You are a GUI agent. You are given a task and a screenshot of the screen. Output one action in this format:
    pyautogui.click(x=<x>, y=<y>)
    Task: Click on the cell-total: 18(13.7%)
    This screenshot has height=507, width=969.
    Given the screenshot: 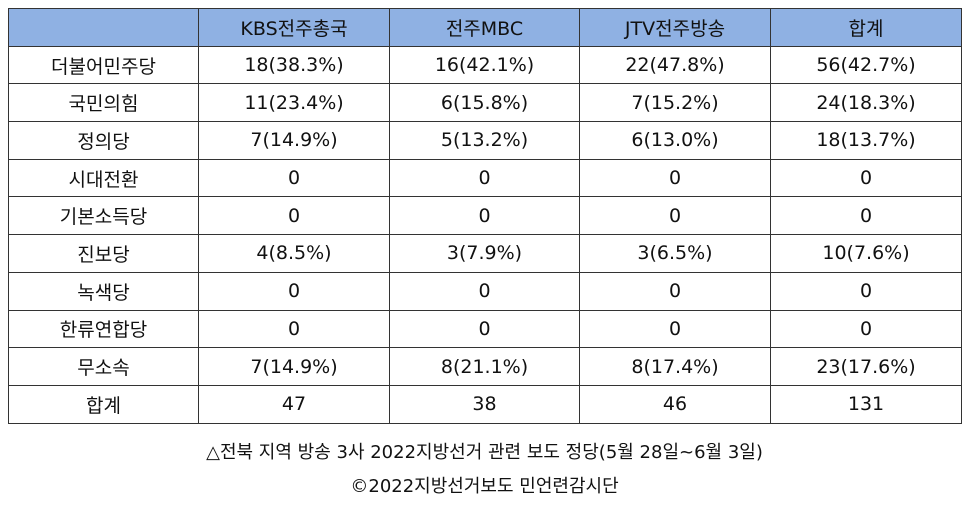 What is the action you would take?
    pyautogui.click(x=866, y=140)
    